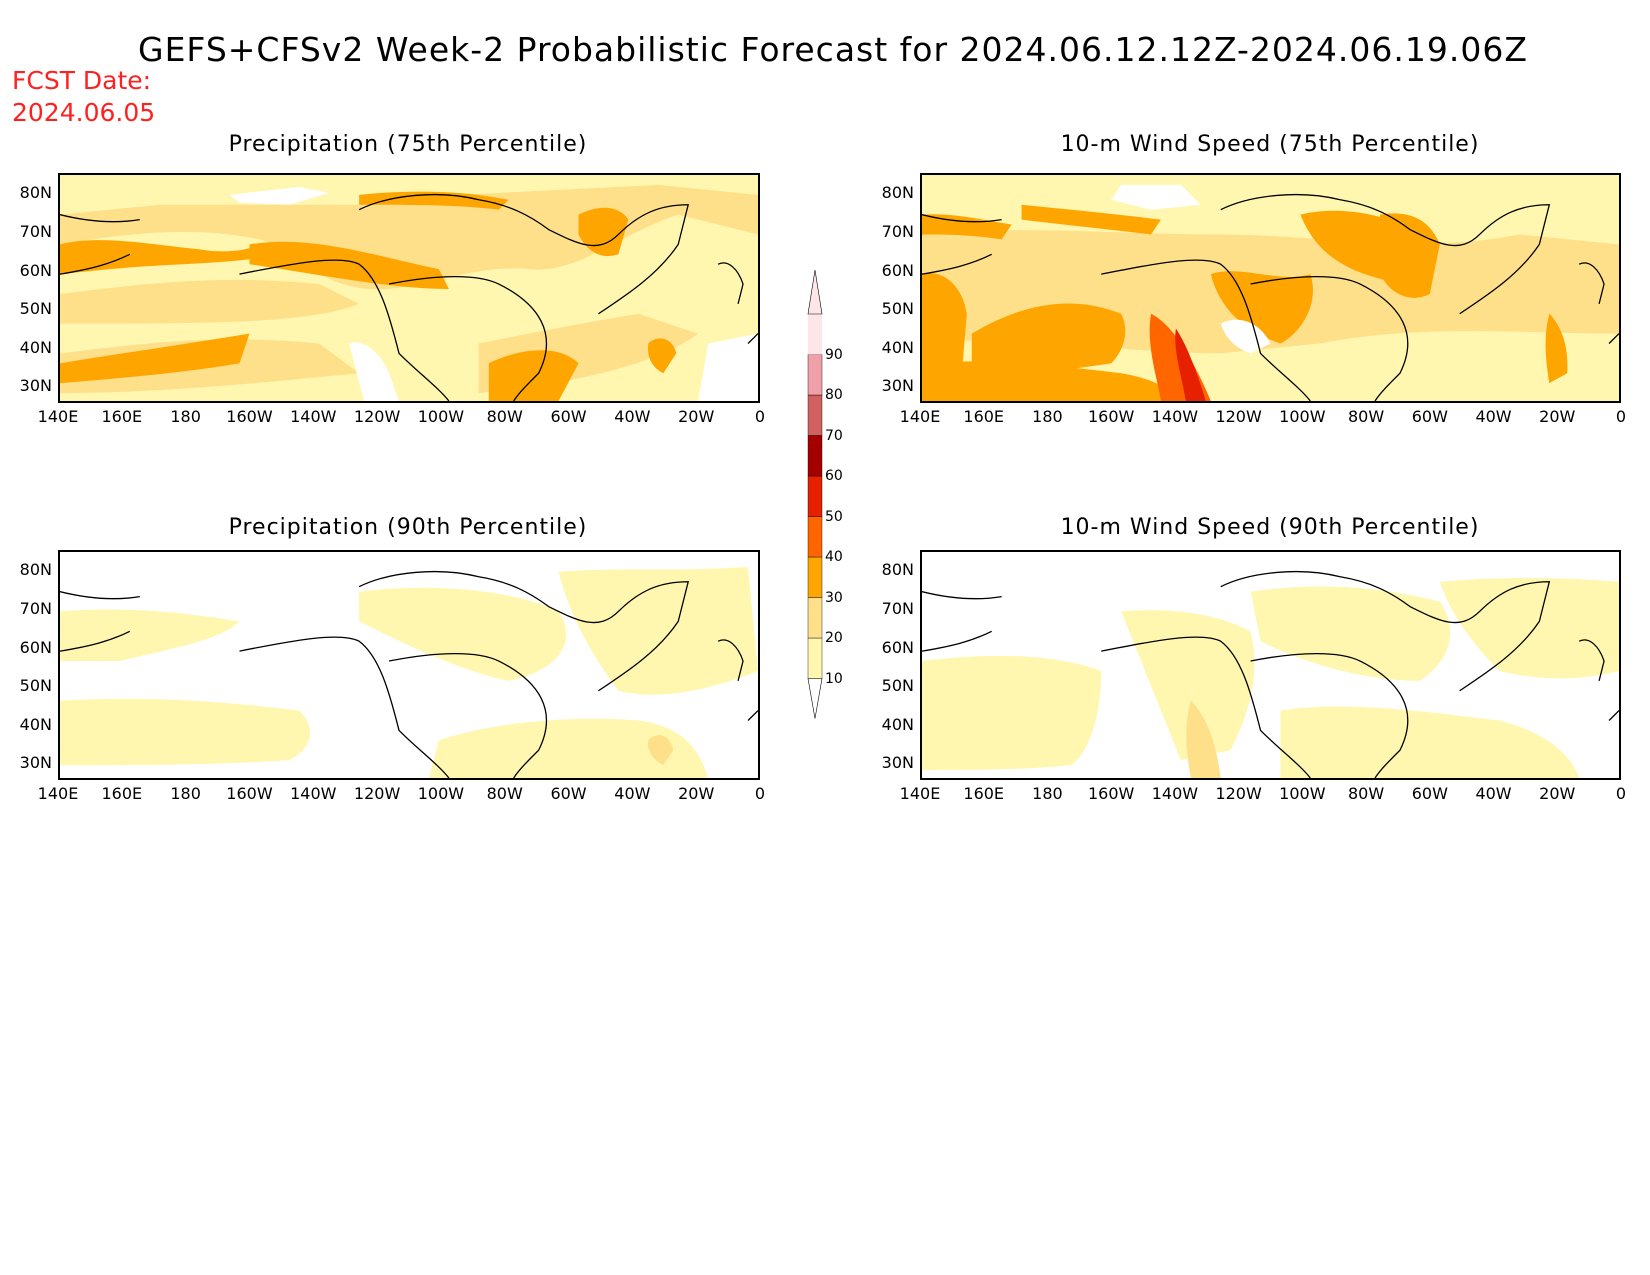  I want to click on colorbar-label: 40, so click(834, 557).